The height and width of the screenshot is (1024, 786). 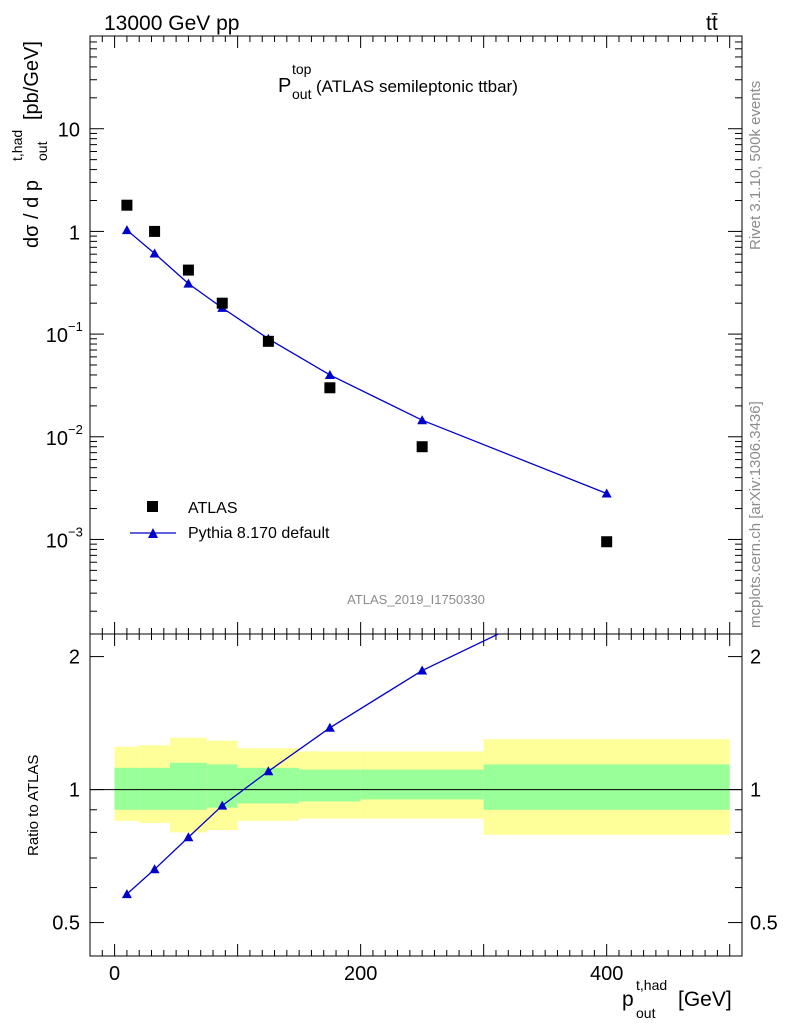 I want to click on ratio-uncertainty-bands, so click(x=416, y=786).